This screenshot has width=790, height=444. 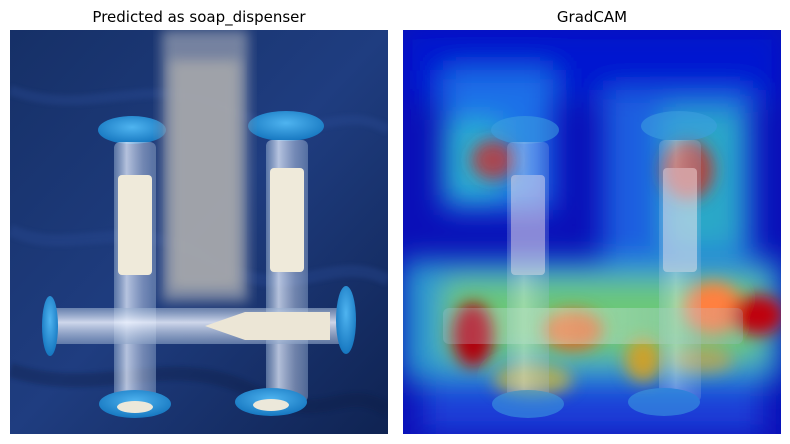 What do you see at coordinates (199, 17) in the screenshot?
I see `left-panel-title: Predicted as soap_dispenser` at bounding box center [199, 17].